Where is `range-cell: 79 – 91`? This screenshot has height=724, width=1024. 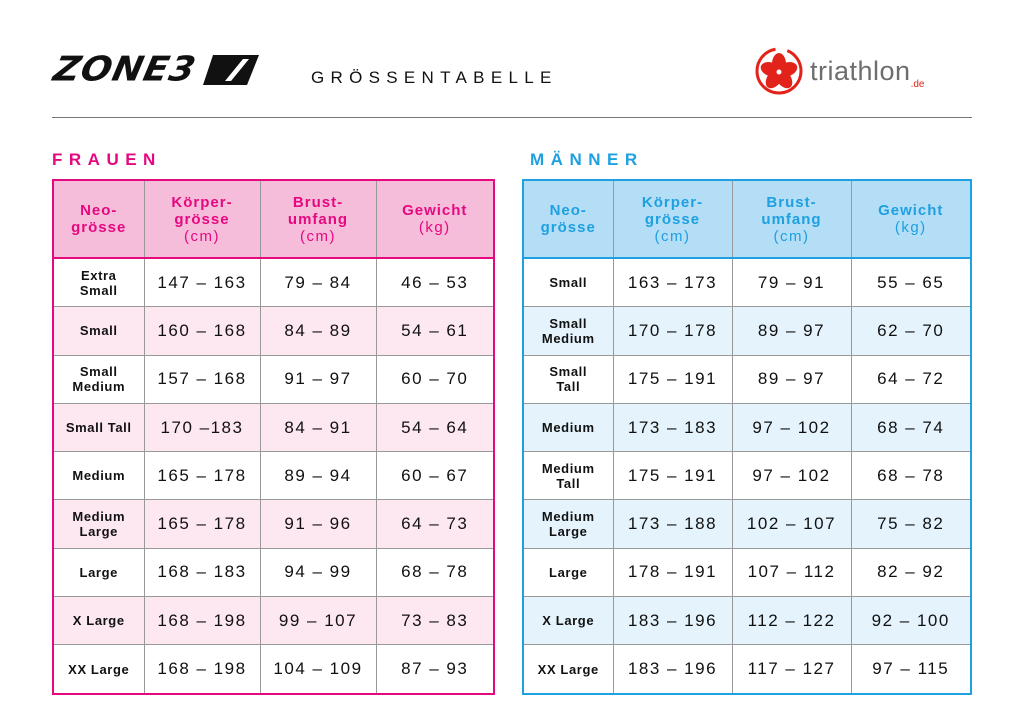
range-cell: 79 – 91 is located at coordinates (791, 282).